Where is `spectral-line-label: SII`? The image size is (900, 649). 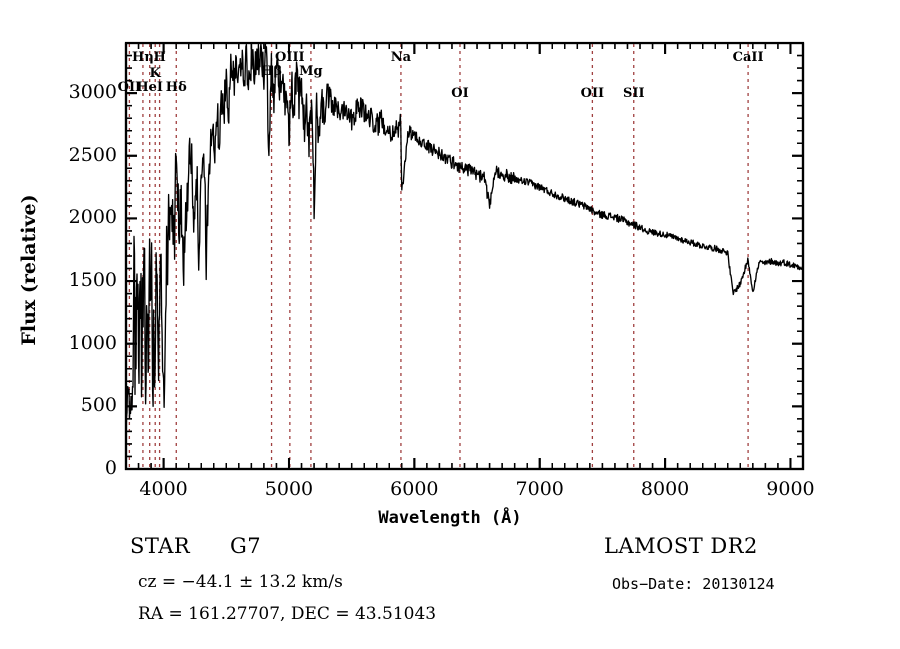
spectral-line-label: SII is located at coordinates (633, 93).